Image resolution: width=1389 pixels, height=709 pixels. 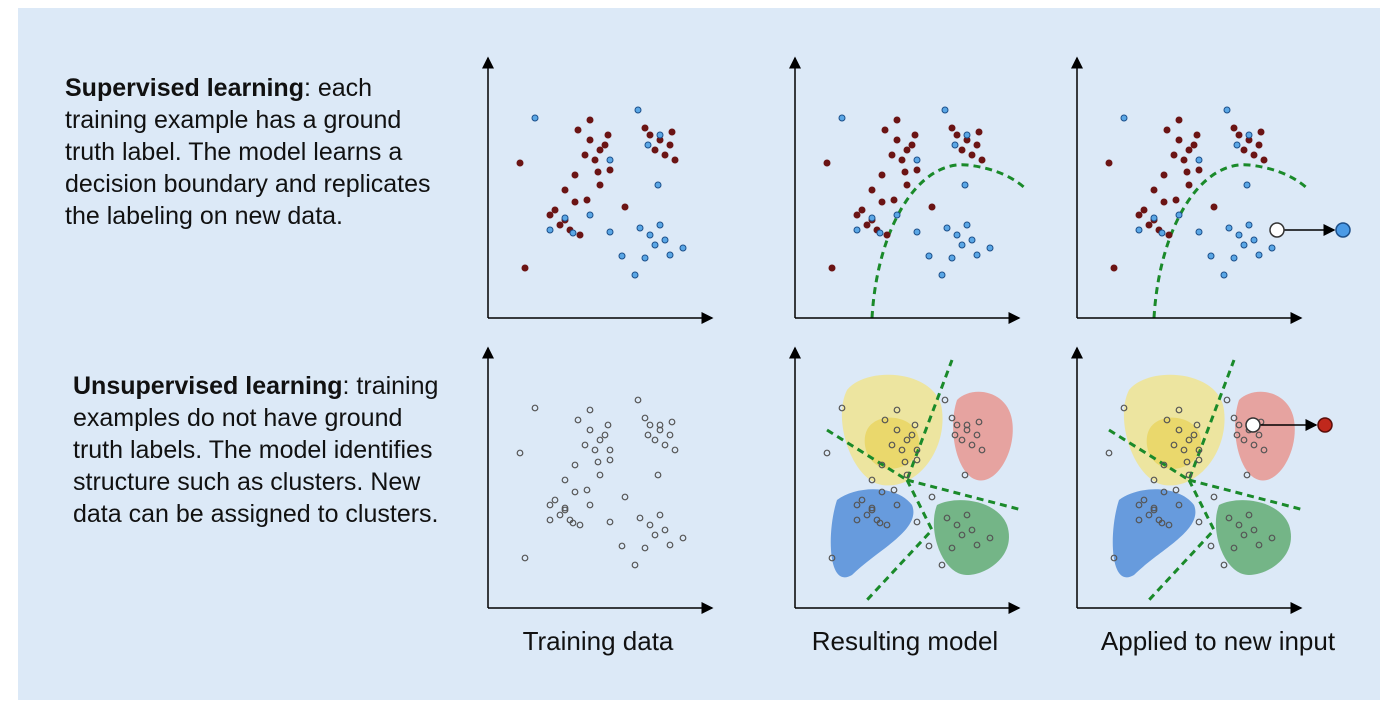 What do you see at coordinates (905, 641) in the screenshot?
I see `column-label: Resulting model` at bounding box center [905, 641].